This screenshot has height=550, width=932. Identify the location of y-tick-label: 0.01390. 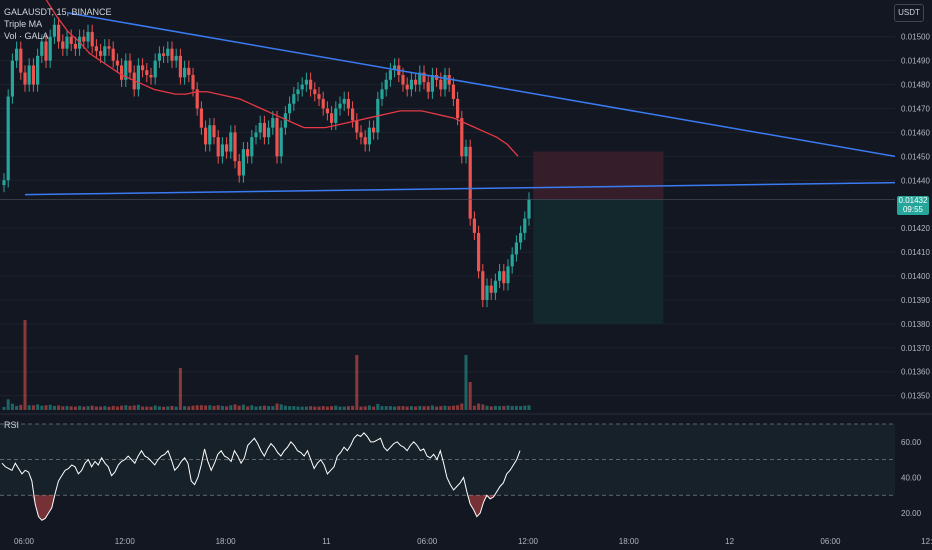
(915, 300).